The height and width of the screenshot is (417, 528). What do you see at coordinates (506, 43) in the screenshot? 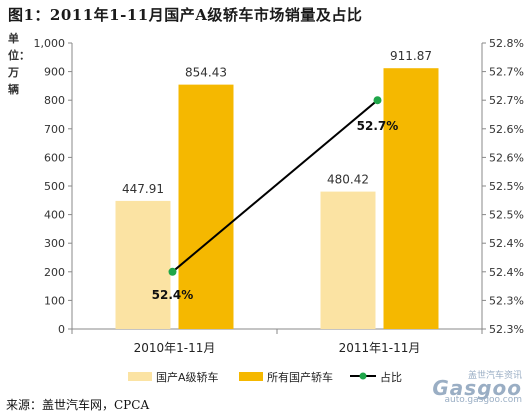
I see `y-tick-label-right: 52.8%` at bounding box center [506, 43].